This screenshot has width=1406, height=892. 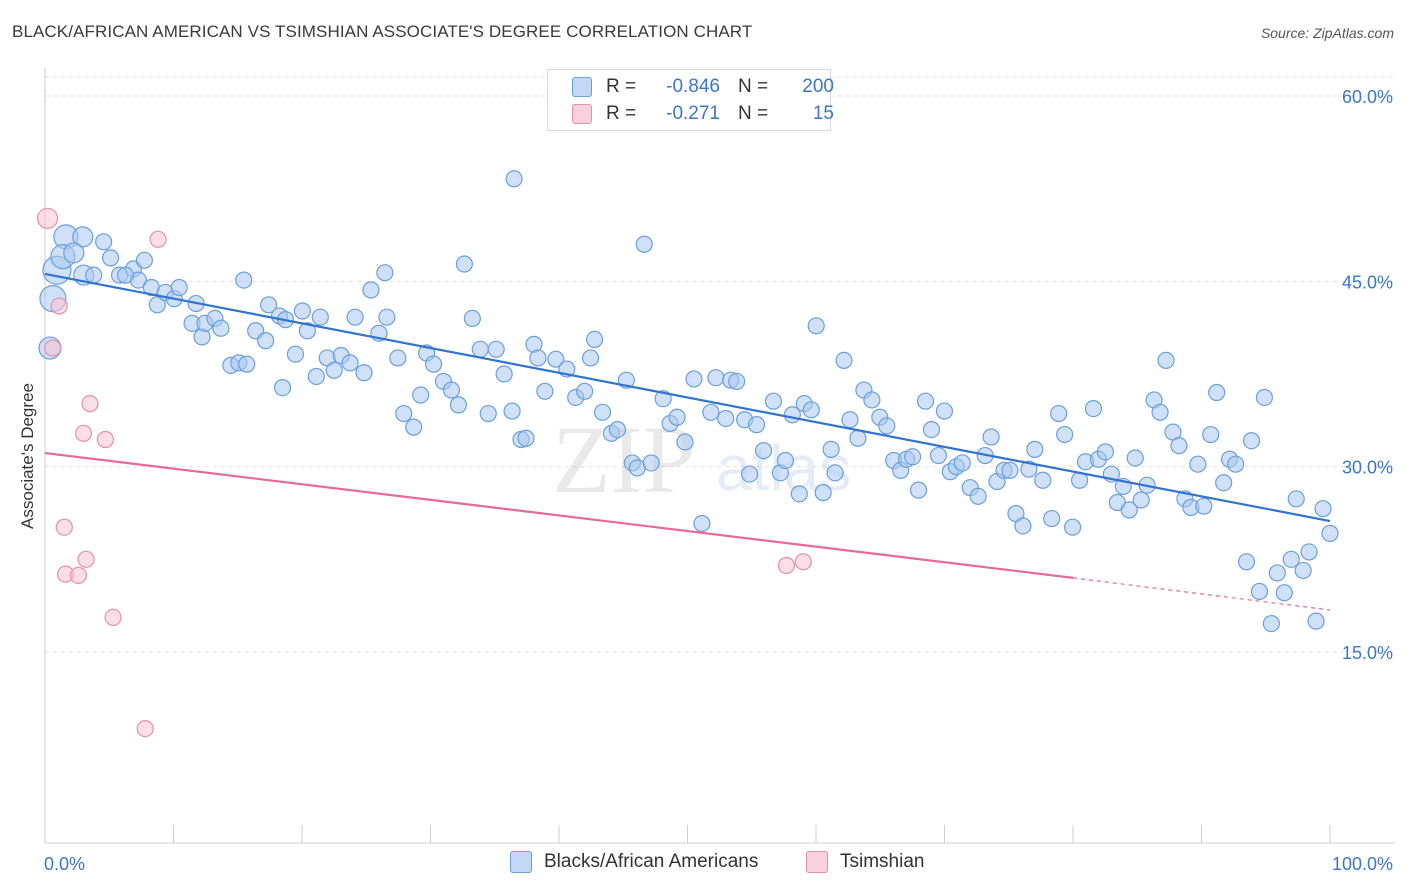 What do you see at coordinates (1367, 97) in the screenshot?
I see `y-tick-label: 60.0%` at bounding box center [1367, 97].